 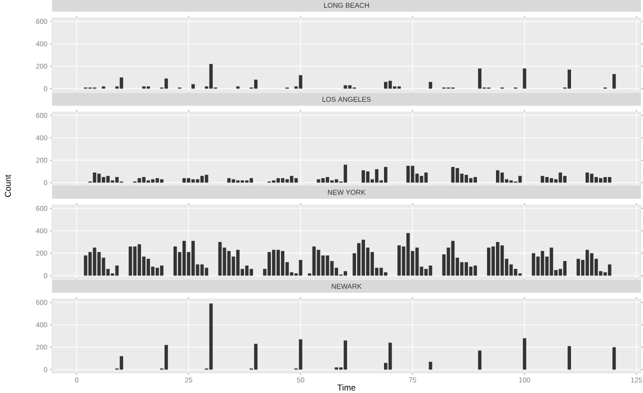 I want to click on x-axis-title: Time, so click(x=346, y=387).